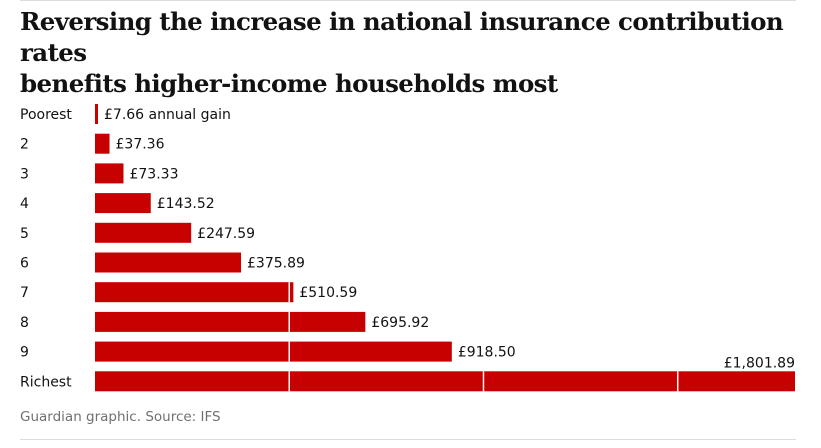 The height and width of the screenshot is (448, 821). Describe the element at coordinates (408, 0) in the screenshot. I see `top-divider` at that location.